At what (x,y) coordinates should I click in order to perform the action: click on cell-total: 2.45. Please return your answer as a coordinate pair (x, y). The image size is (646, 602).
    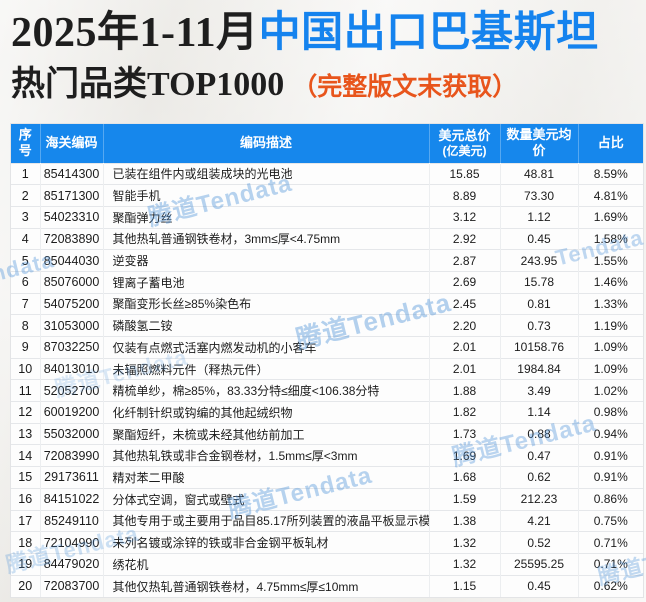
    Looking at the image, I should click on (465, 303).